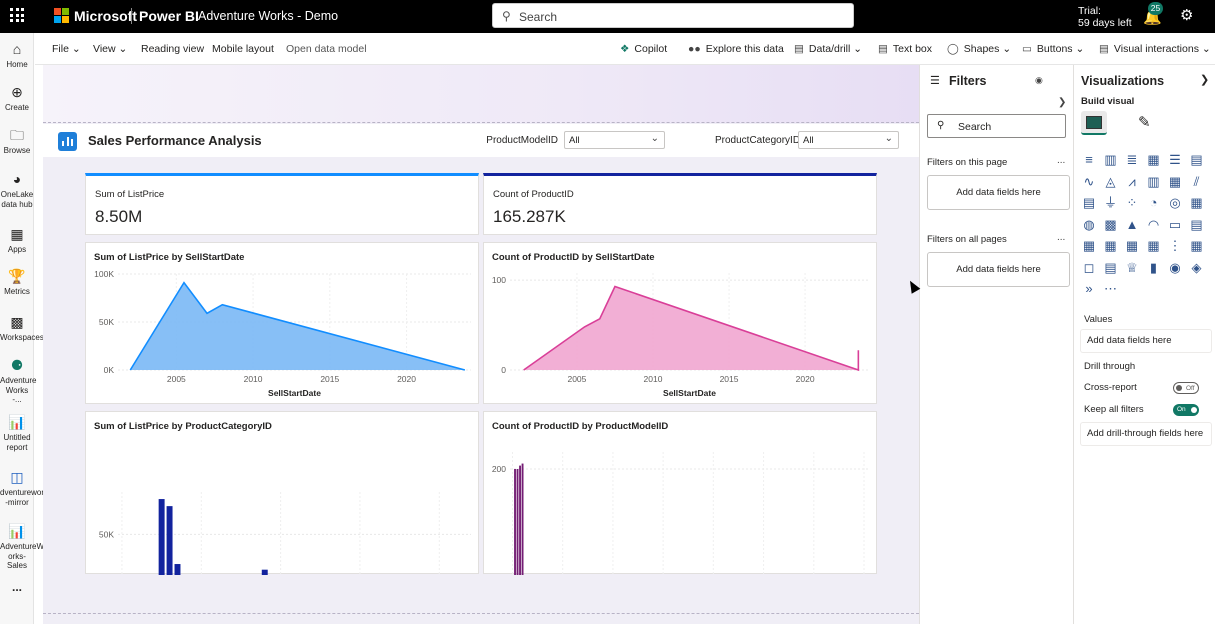  What do you see at coordinates (1175, 224) in the screenshot?
I see `card-visual-icon: ▭` at bounding box center [1175, 224].